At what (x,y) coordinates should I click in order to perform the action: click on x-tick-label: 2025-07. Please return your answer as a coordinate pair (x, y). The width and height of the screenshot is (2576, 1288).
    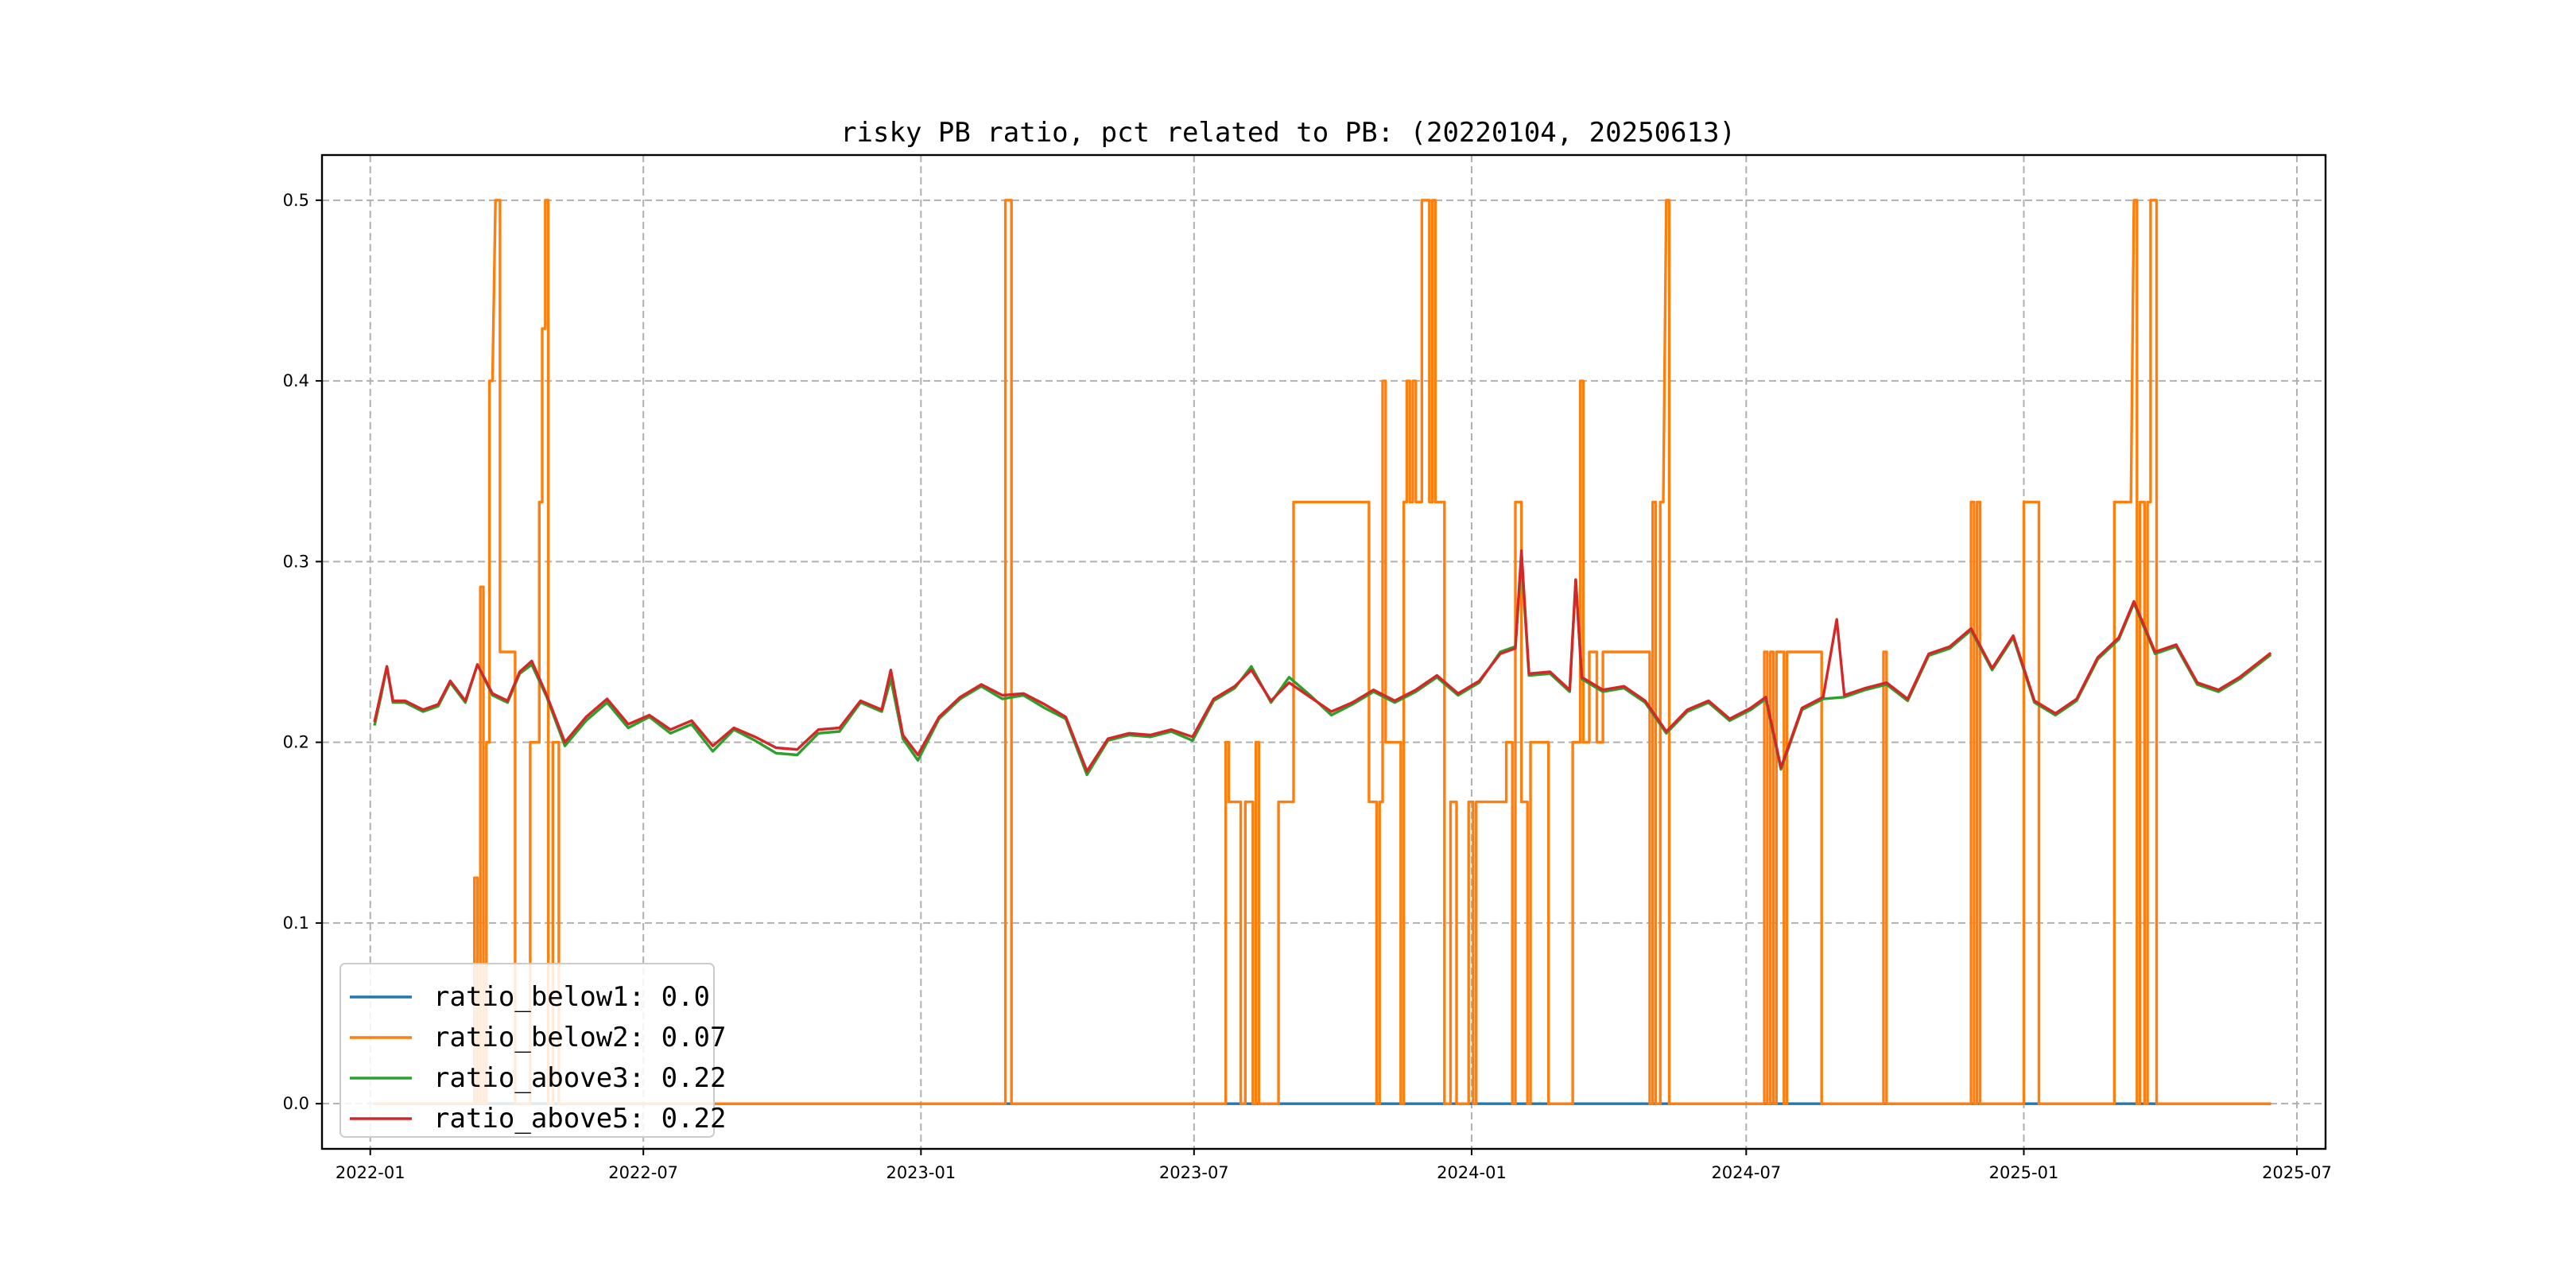
    Looking at the image, I should click on (2297, 1172).